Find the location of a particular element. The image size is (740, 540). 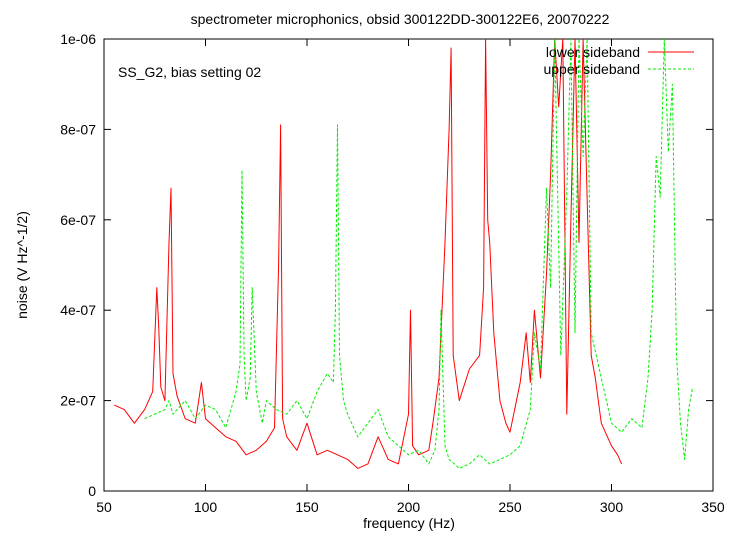

legend-label: lower sideband is located at coordinates (593, 52).